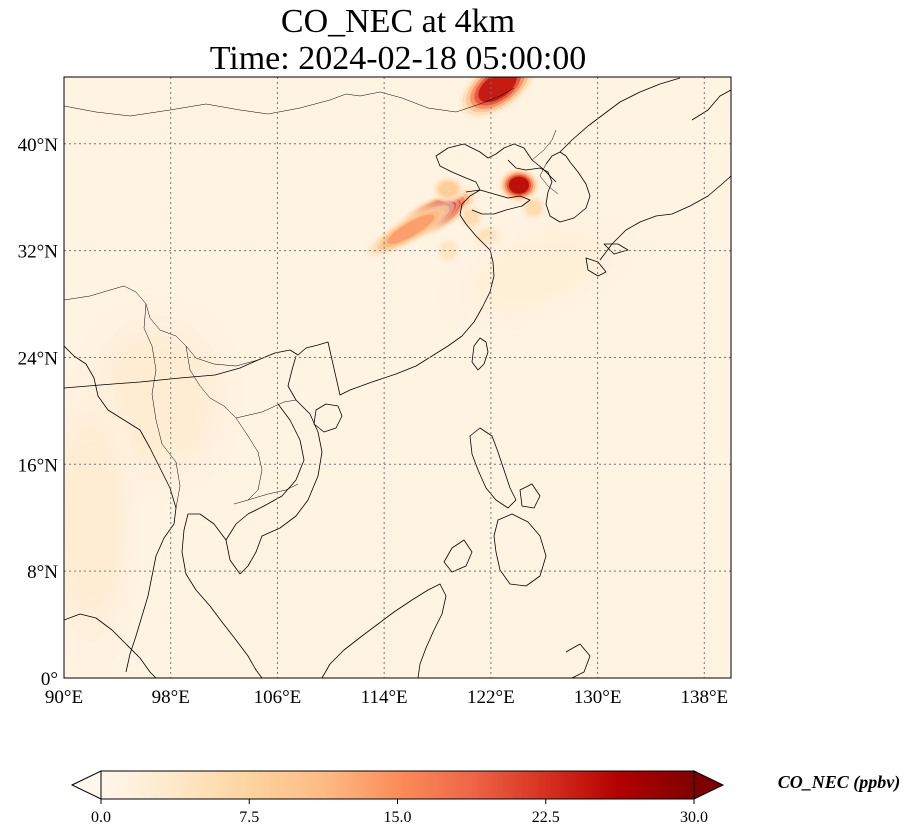  What do you see at coordinates (162, 406) in the screenshot?
I see `border-myanmar-thailand` at bounding box center [162, 406].